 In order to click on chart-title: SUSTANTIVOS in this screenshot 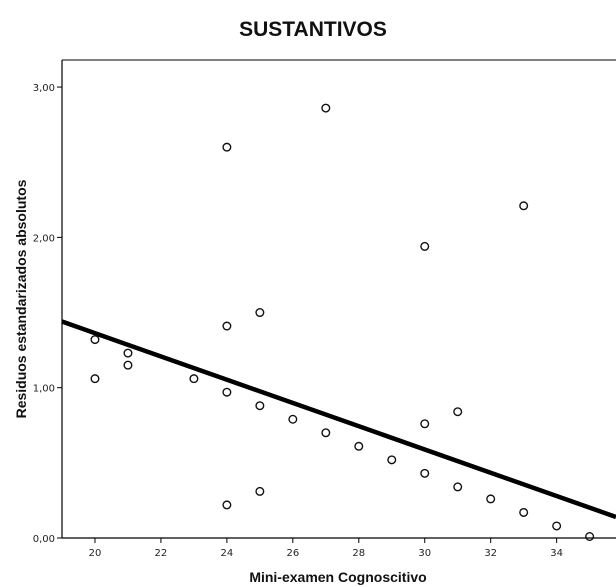, I will do `click(313, 29)`.